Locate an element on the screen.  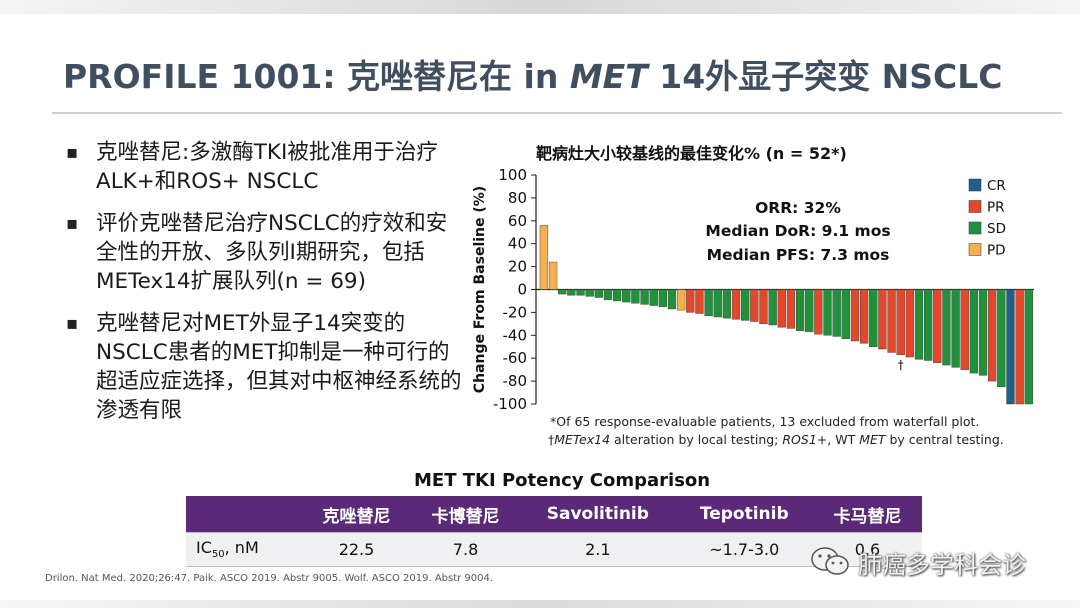
footnote-metex14: METex14 is located at coordinates (582, 439).